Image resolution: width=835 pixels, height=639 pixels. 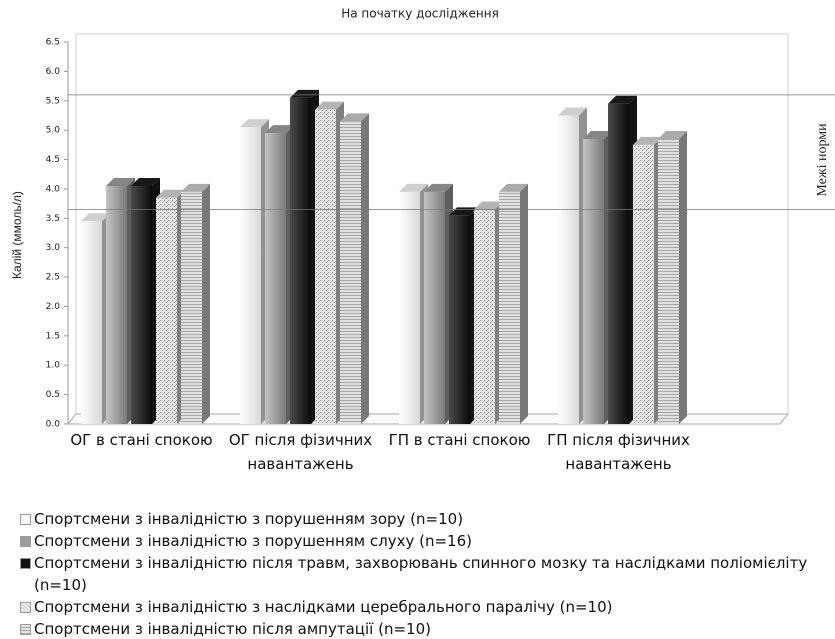 What do you see at coordinates (53, 101) in the screenshot?
I see `y-tick-label: 5.5` at bounding box center [53, 101].